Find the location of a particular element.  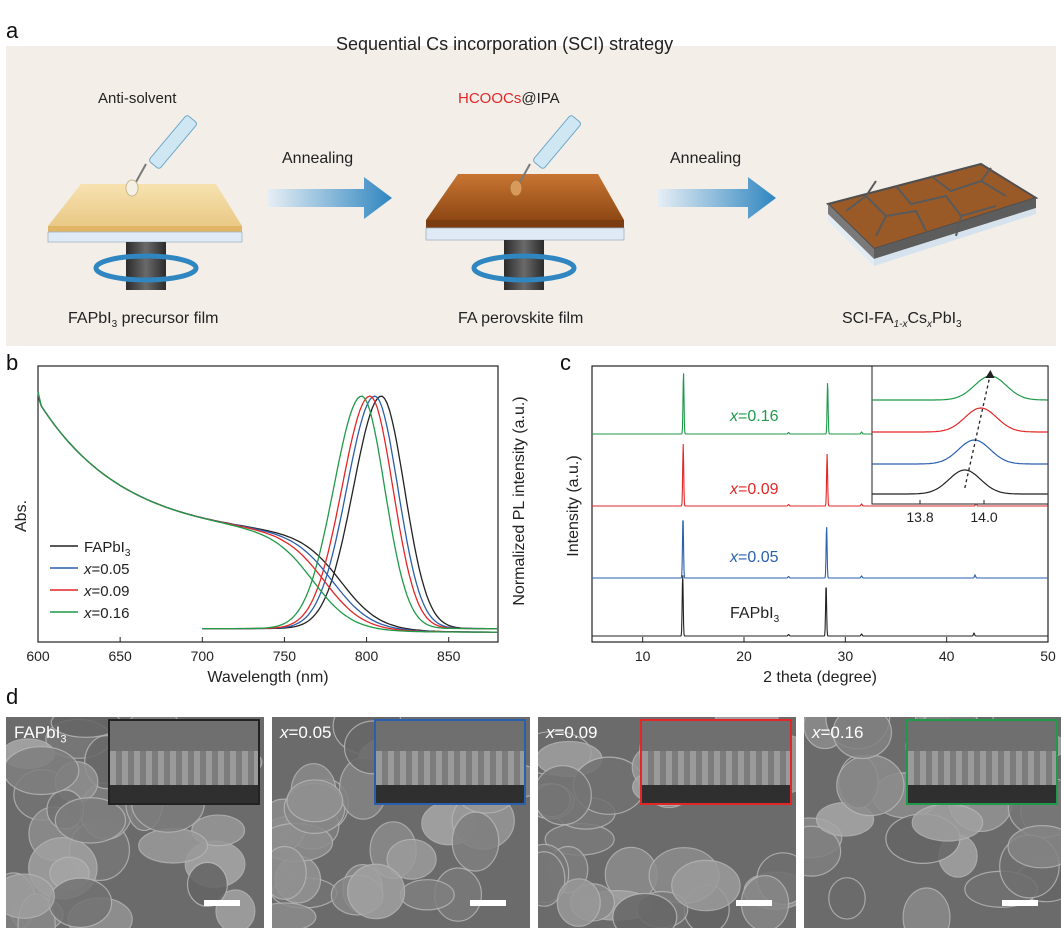

pl-curve-x016 is located at coordinates (350, 512).